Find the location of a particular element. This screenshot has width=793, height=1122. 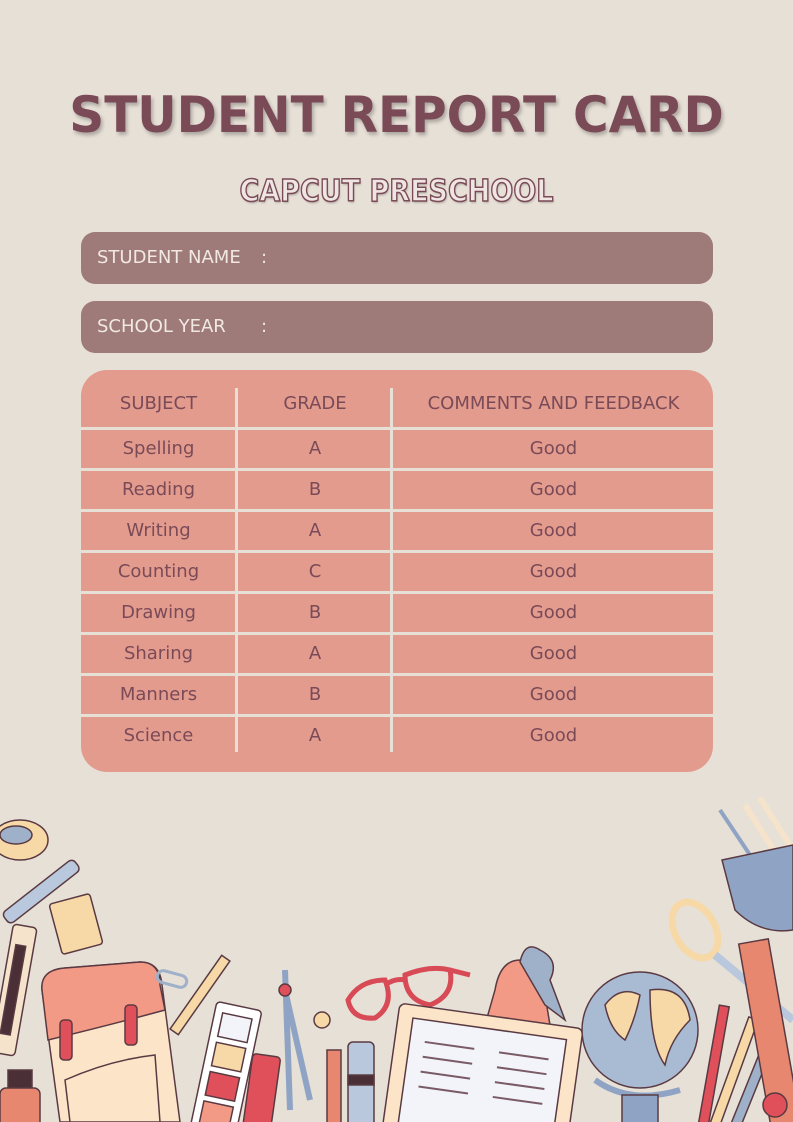

school-year-field: SCHOOL YEAR : is located at coordinates (397, 327).